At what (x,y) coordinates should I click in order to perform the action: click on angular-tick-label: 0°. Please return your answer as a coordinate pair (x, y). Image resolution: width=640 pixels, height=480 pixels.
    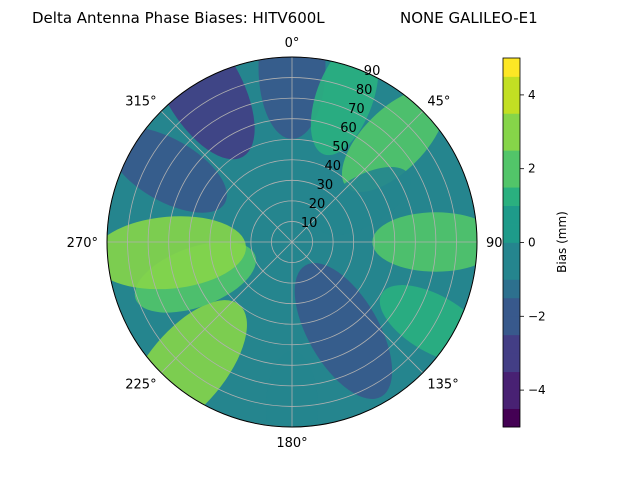
    Looking at the image, I should click on (292, 43).